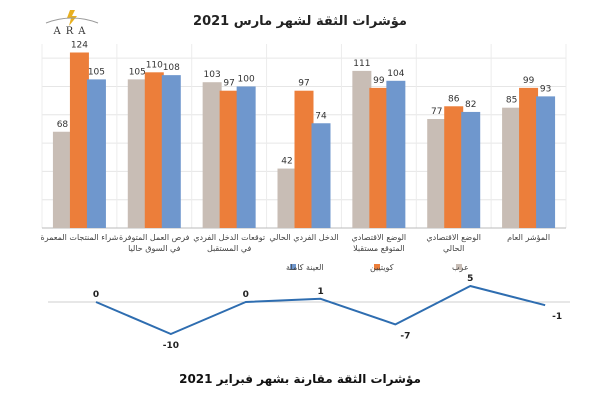 The height and width of the screenshot is (400, 600). Describe the element at coordinates (395, 74) in the screenshot. I see `data-label: 104` at that location.